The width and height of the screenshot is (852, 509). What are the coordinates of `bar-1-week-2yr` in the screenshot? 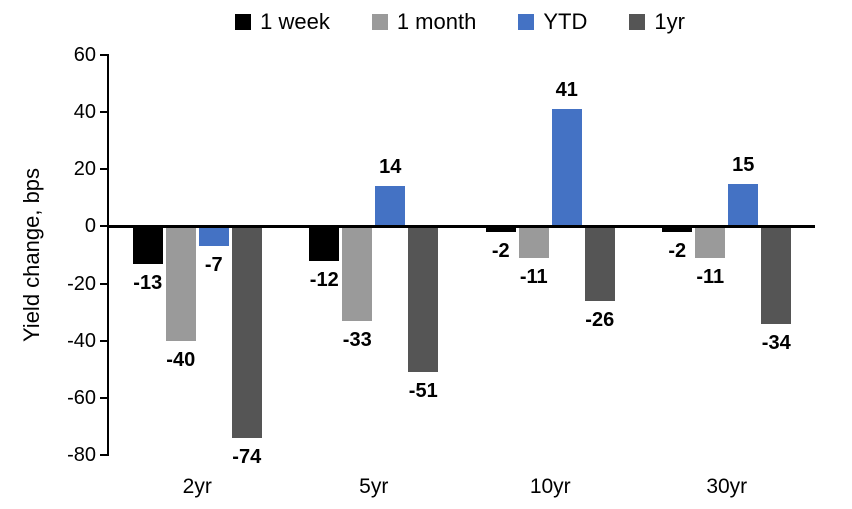 It's located at (147, 245).